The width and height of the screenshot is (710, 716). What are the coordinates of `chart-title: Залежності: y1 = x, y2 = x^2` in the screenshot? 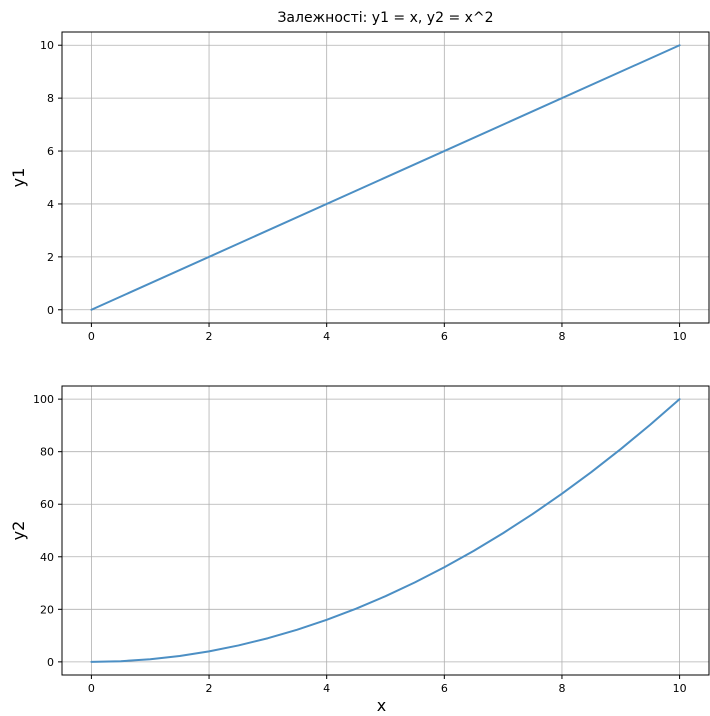 It's located at (385, 18).